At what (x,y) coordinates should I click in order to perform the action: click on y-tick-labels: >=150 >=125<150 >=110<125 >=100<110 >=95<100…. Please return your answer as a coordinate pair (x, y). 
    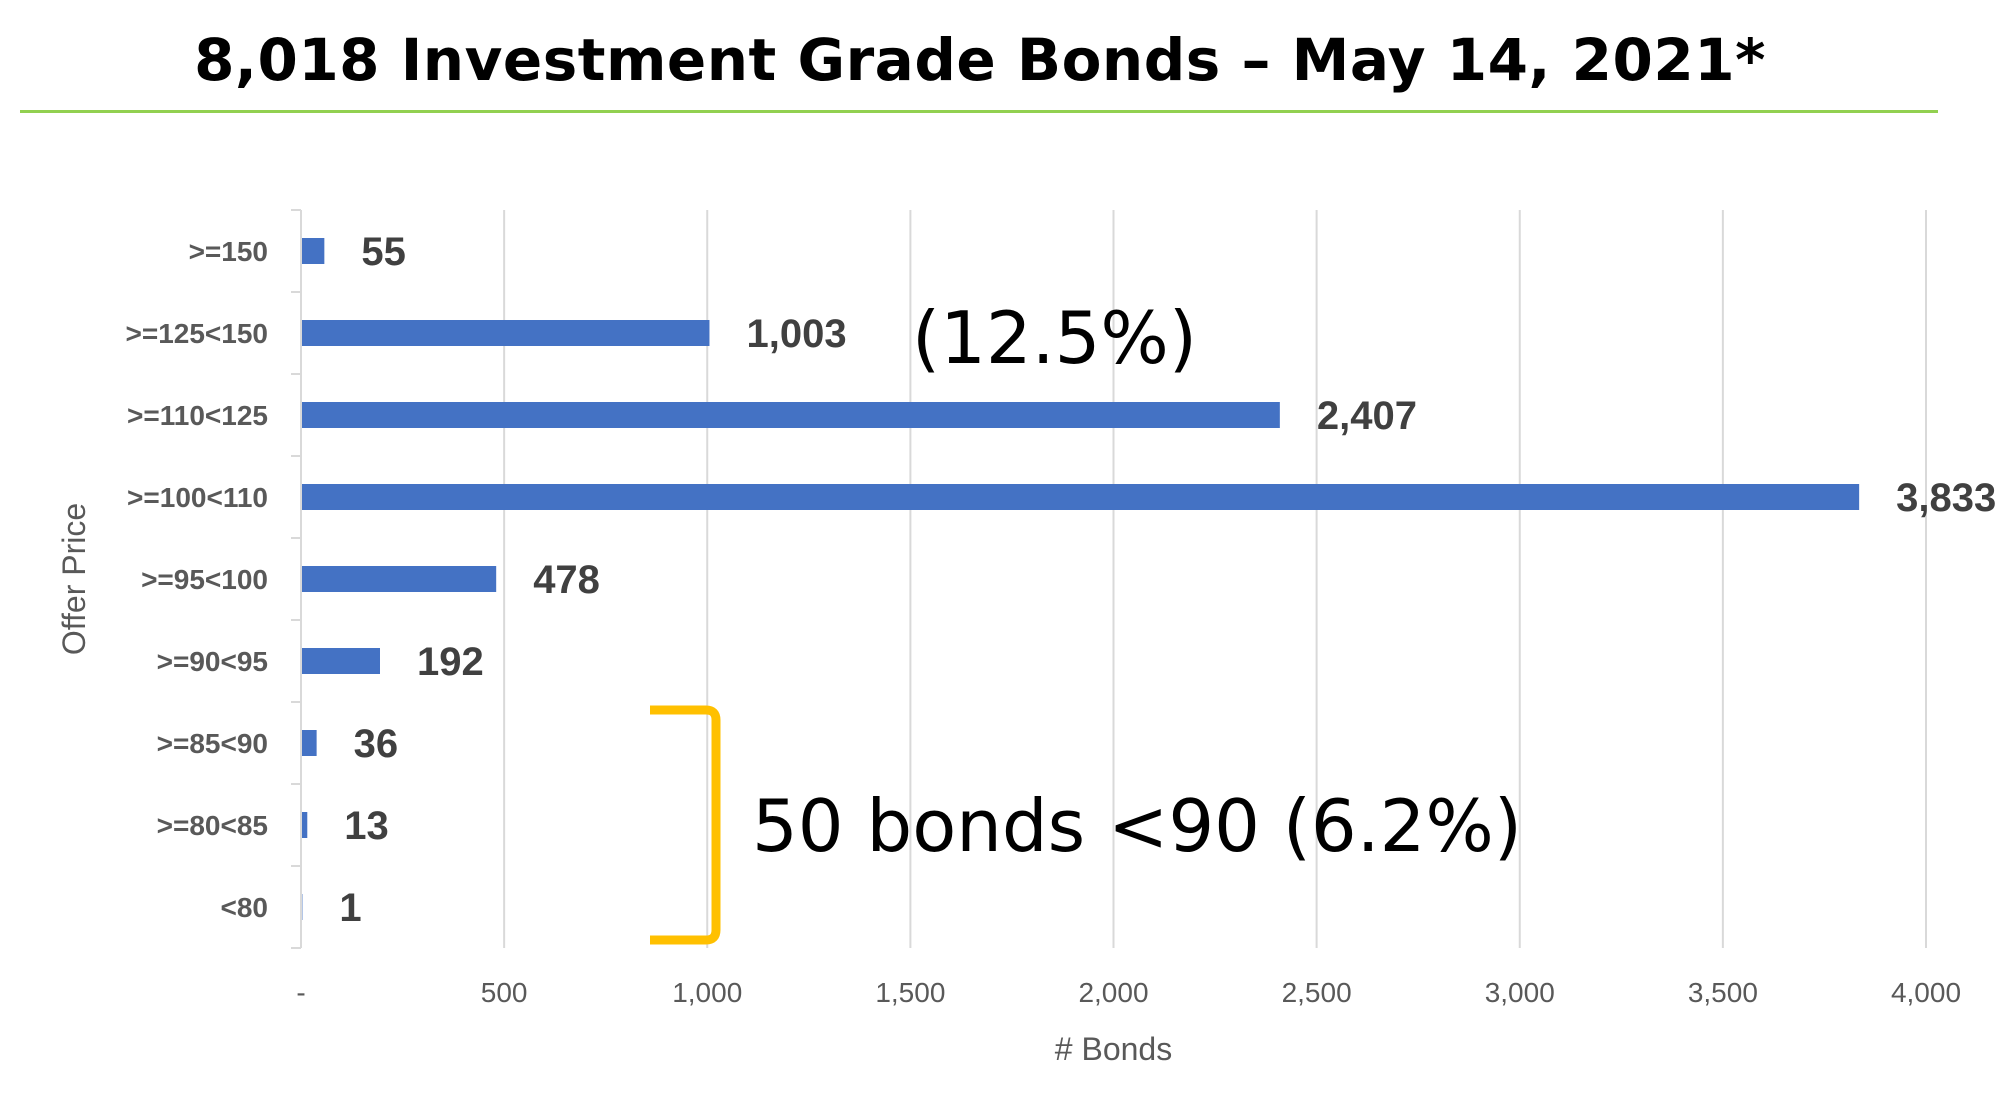
    Looking at the image, I should click on (197, 579).